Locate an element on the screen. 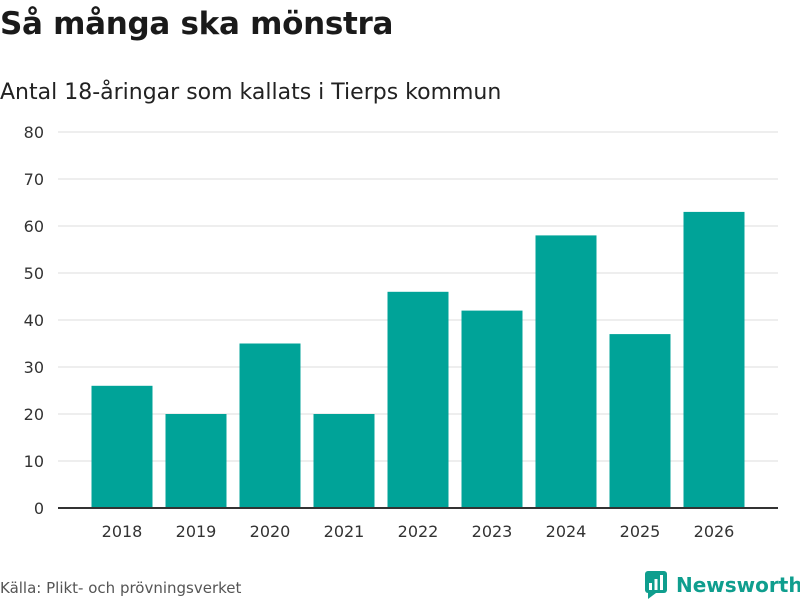 This screenshot has width=800, height=601. bar-2022 is located at coordinates (418, 399).